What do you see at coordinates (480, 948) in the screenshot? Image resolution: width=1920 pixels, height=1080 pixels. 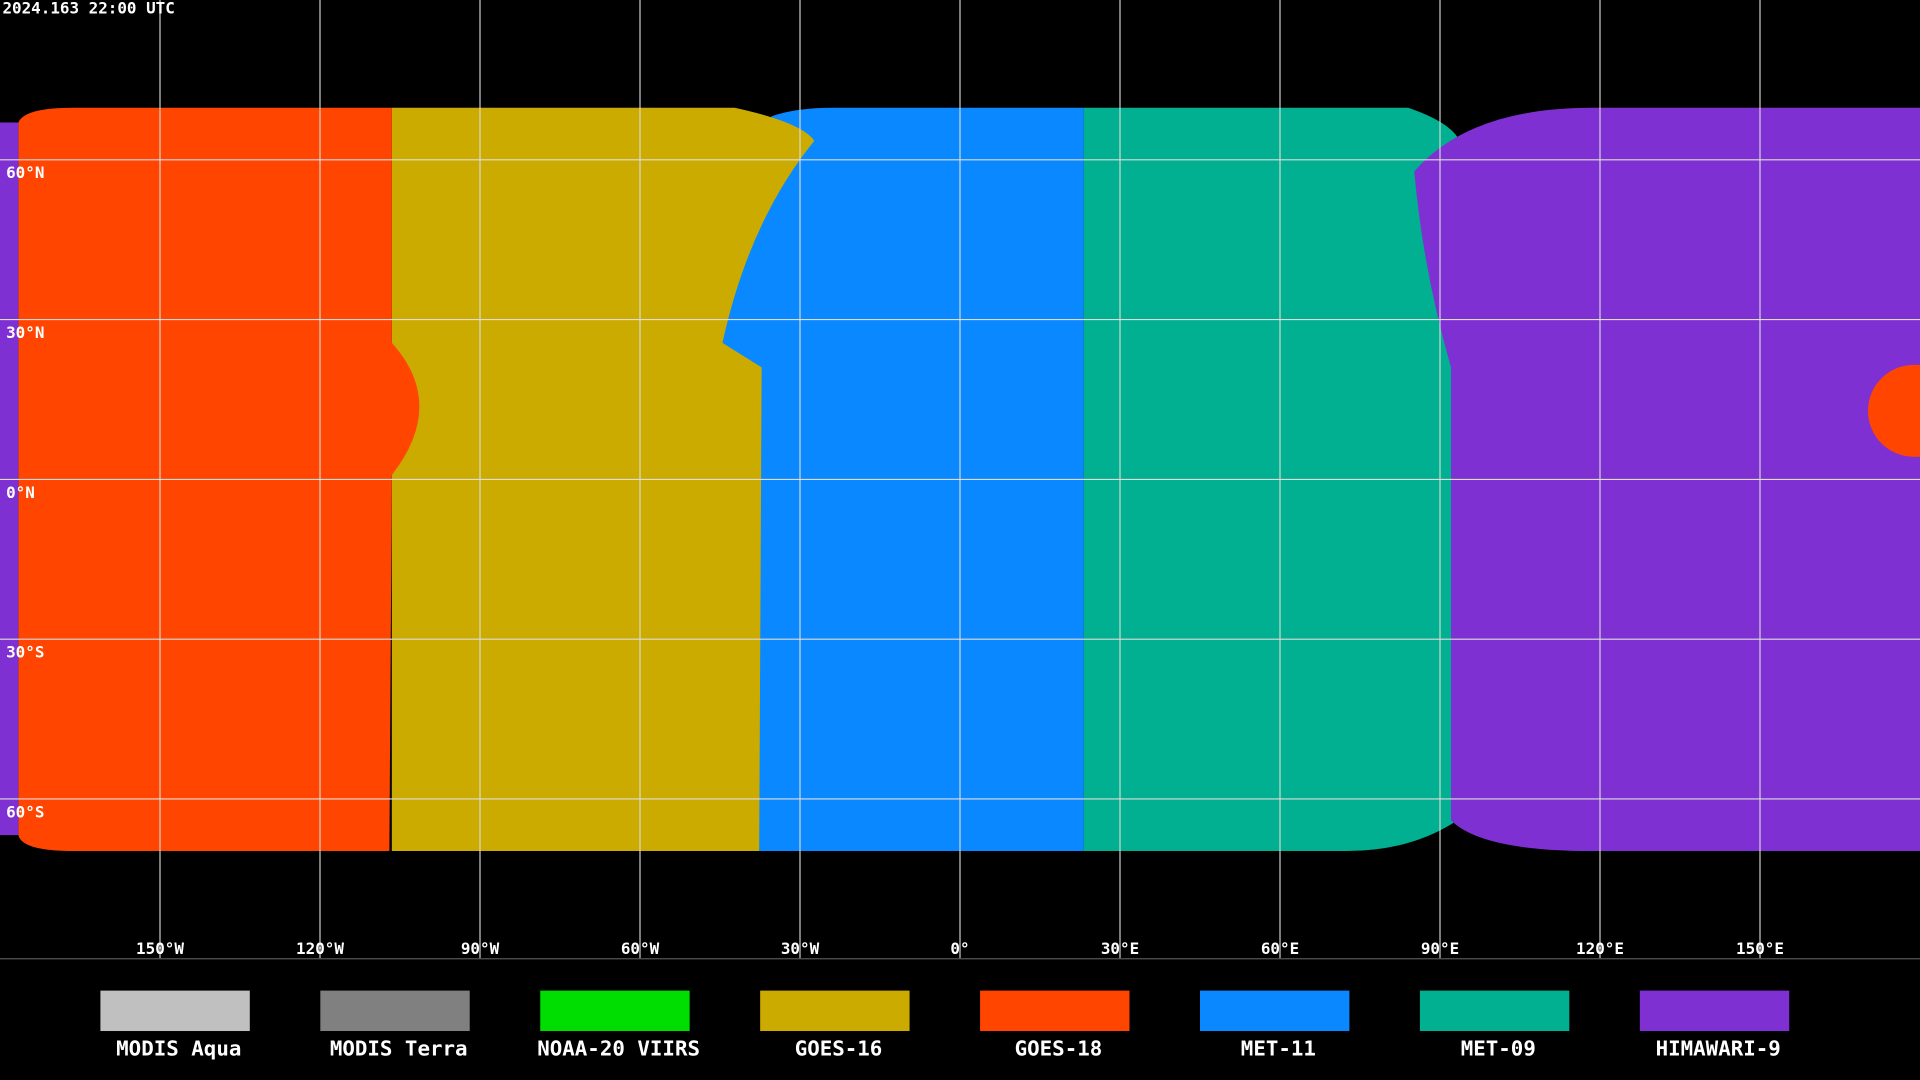 I see `lon-label: 90°W` at bounding box center [480, 948].